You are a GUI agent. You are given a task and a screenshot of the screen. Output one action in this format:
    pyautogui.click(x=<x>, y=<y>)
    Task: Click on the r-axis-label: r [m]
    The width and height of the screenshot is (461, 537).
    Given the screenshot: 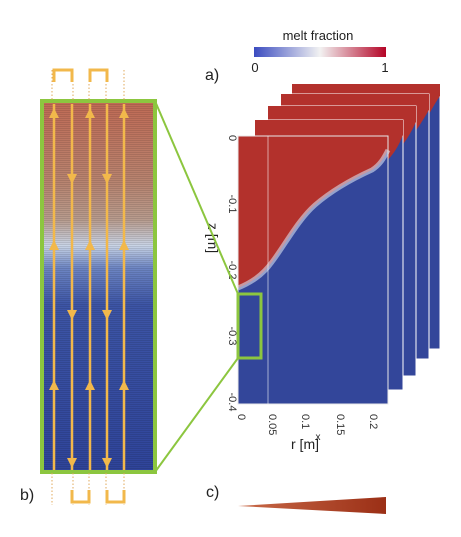 What is the action you would take?
    pyautogui.click(x=305, y=444)
    